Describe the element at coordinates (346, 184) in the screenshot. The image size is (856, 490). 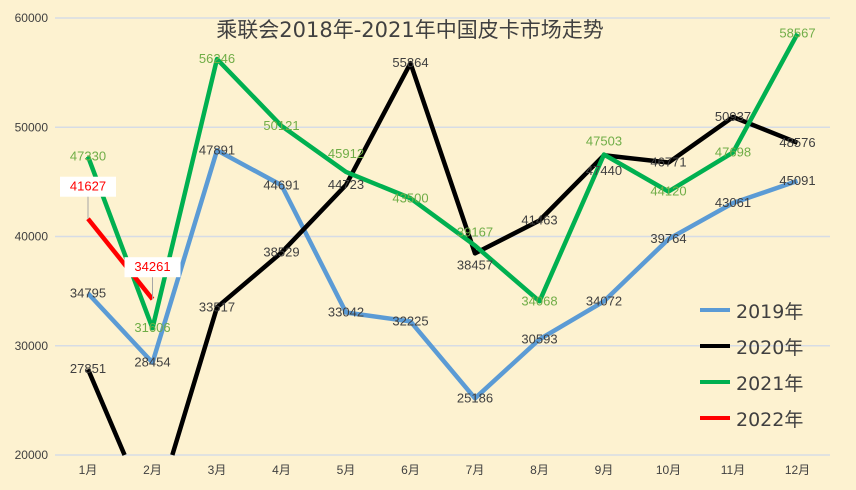
I see `data-label: 44723` at that location.